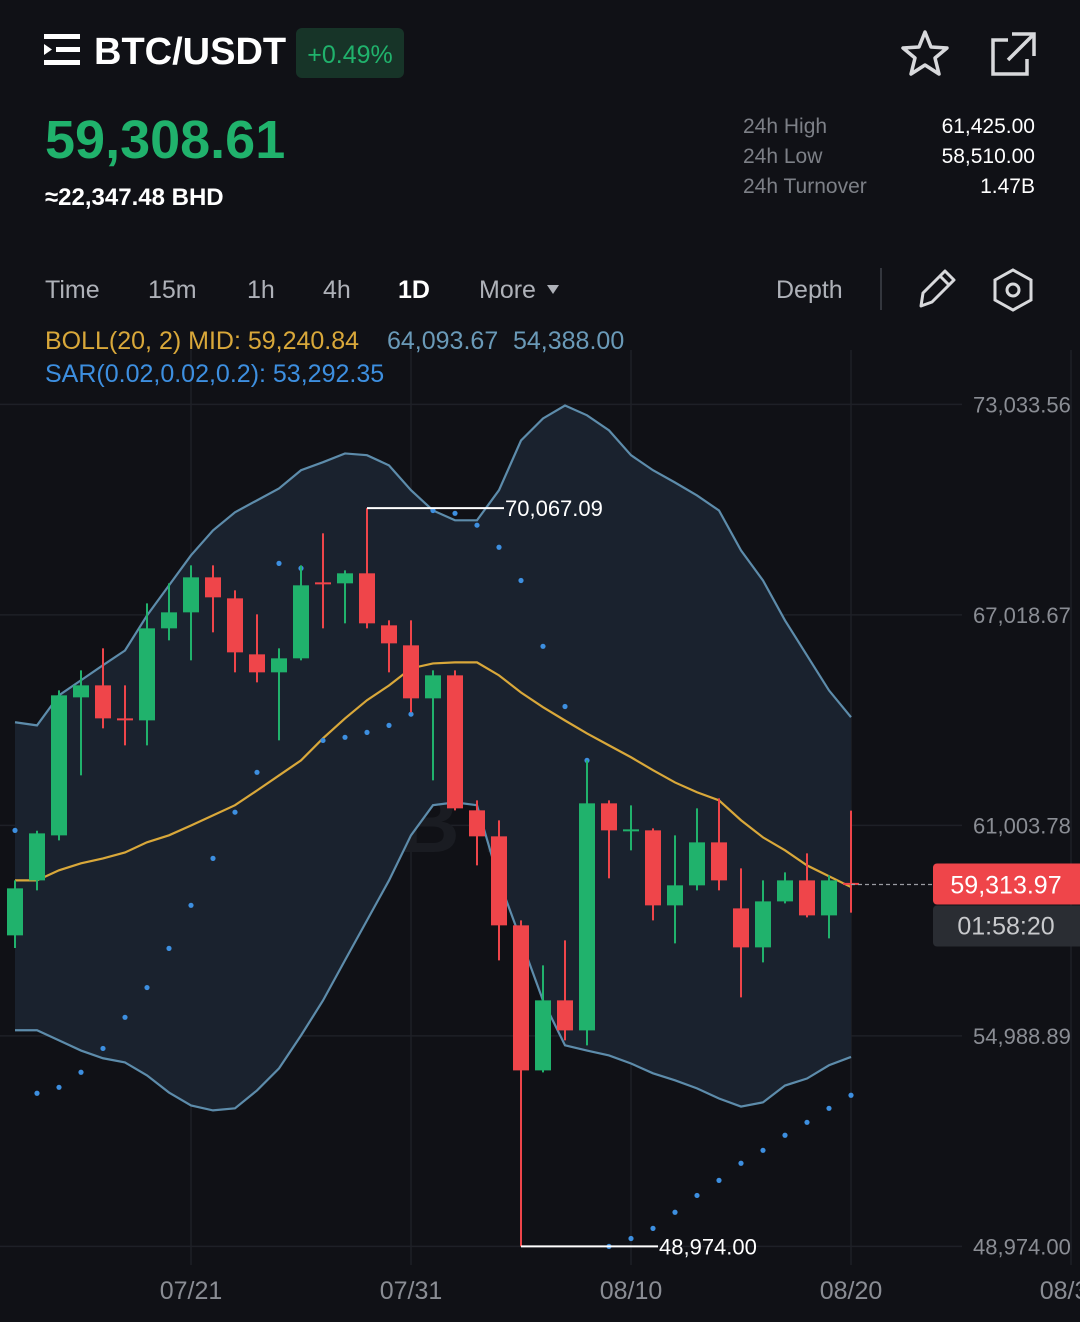 This screenshot has height=1322, width=1080. What do you see at coordinates (1022, 615) in the screenshot?
I see `y-tick-label: 67,018.67` at bounding box center [1022, 615].